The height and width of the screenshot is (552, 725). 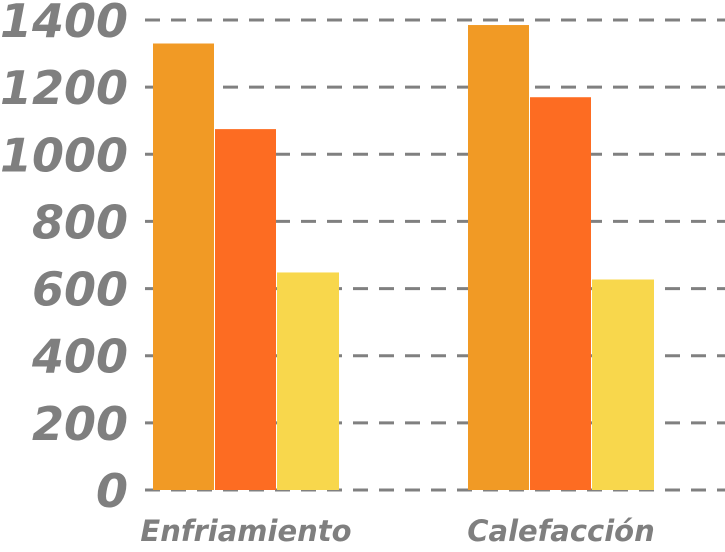 What do you see at coordinates (80, 222) in the screenshot?
I see `y-tick-label: 800` at bounding box center [80, 222].